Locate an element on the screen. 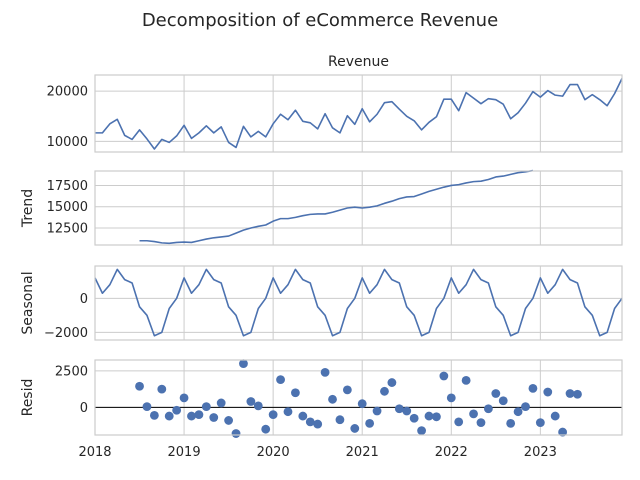 This screenshot has height=480, width=640. y-axis-label: Seasonal is located at coordinates (28, 302).